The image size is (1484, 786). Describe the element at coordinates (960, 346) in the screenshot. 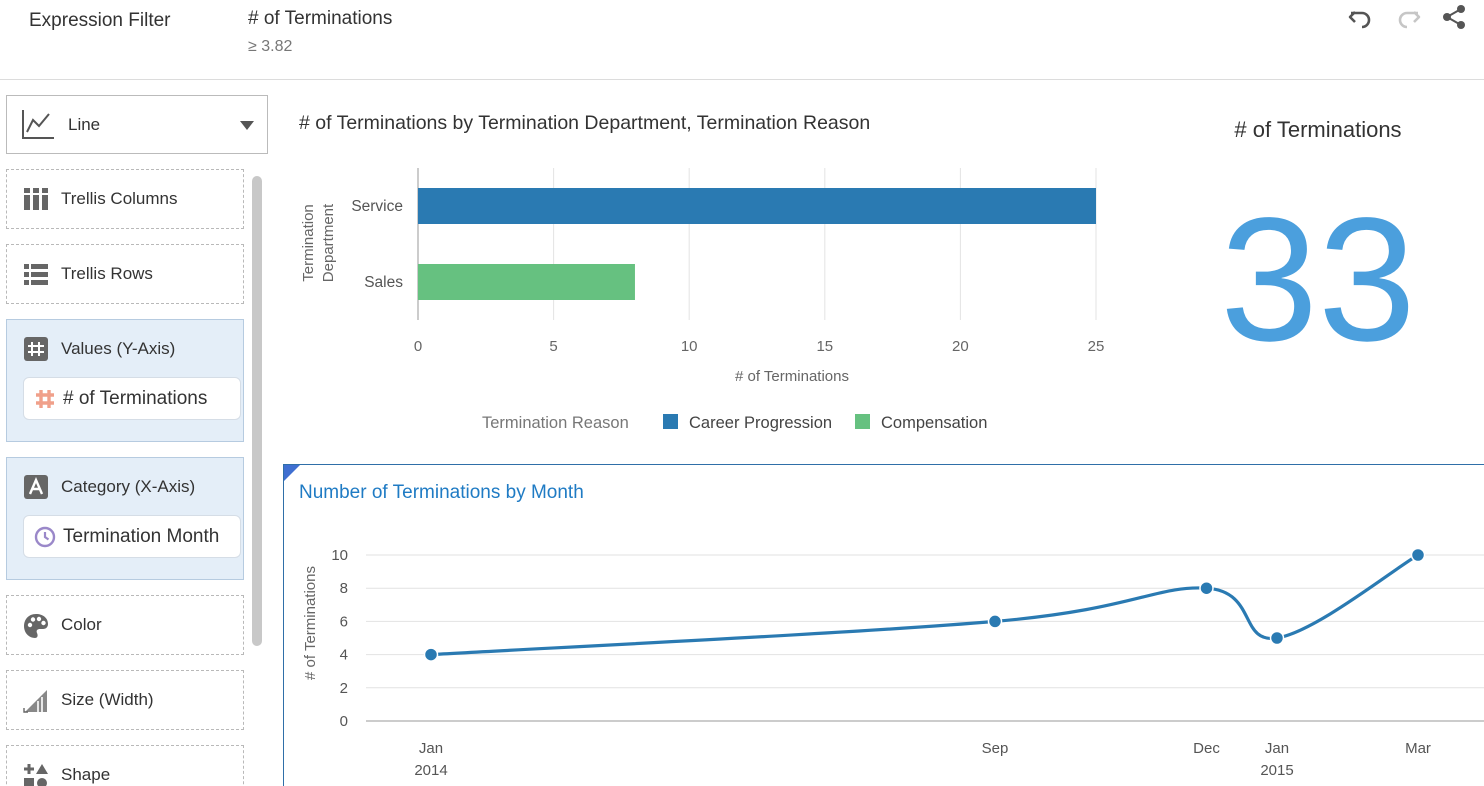

I see `bar-chart-x-tick-label: 20` at that location.